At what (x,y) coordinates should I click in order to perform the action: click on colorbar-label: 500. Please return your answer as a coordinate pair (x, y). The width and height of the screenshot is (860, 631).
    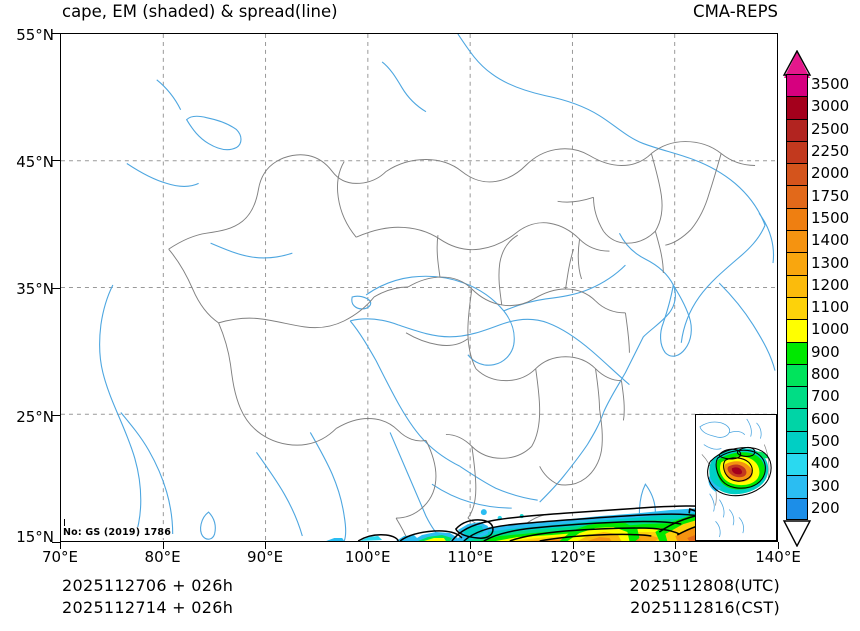
    Looking at the image, I should click on (825, 440).